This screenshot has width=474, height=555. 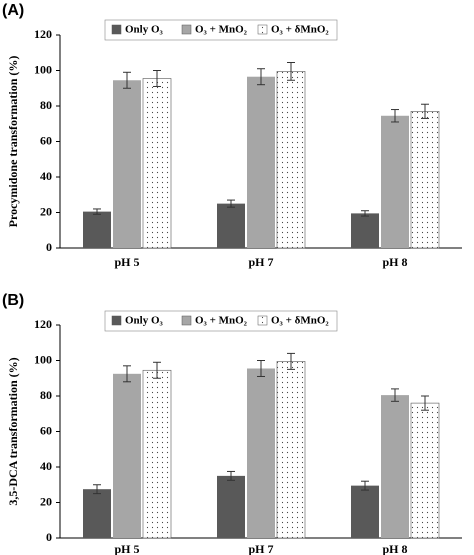 I want to click on y-axis-label: 3,5-DCA transformation (%), so click(x=13, y=431).